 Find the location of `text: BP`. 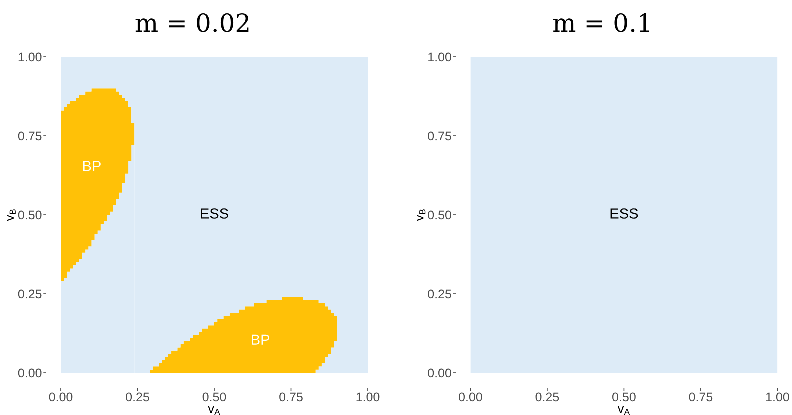

text: BP is located at coordinates (261, 339).